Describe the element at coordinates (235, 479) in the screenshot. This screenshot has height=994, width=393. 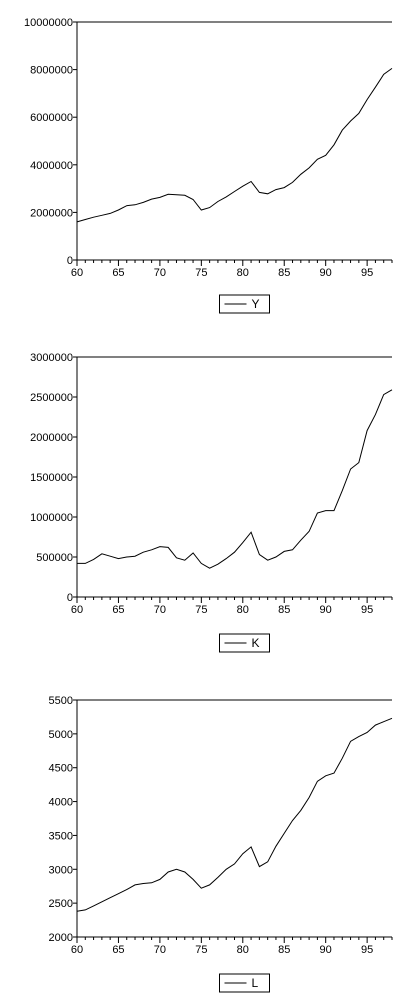
I see `series-line-k` at that location.